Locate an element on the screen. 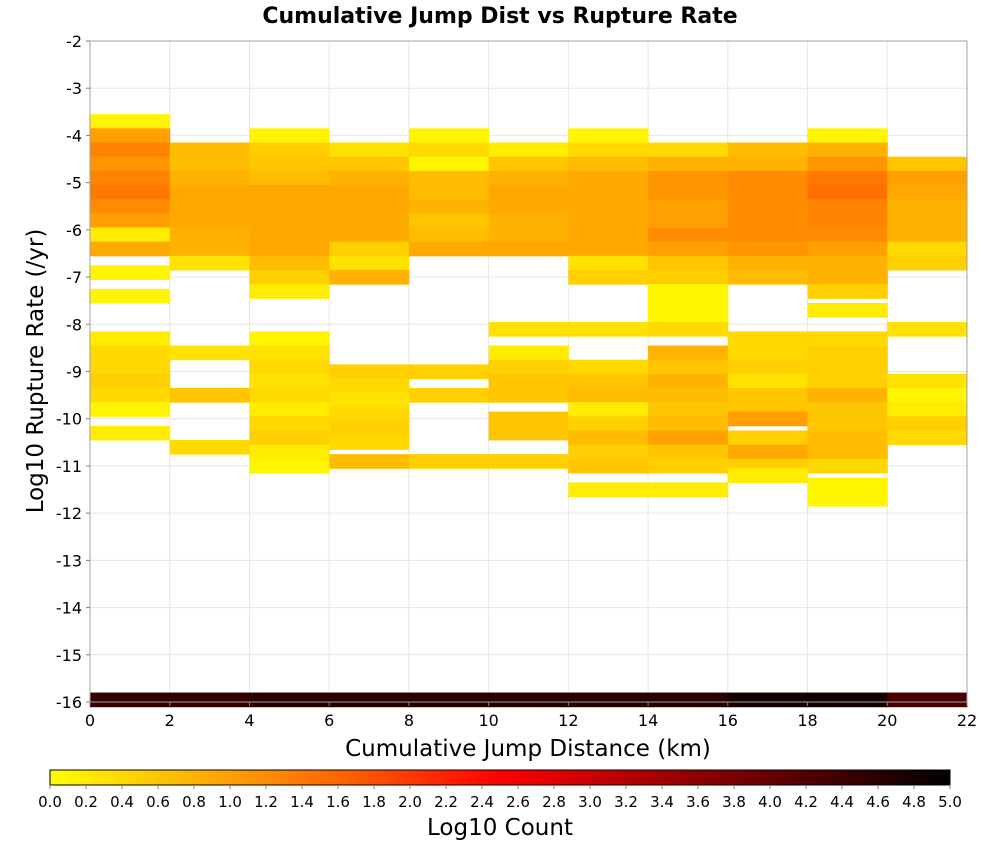  y-tick-label: -10 is located at coordinates (69, 419).